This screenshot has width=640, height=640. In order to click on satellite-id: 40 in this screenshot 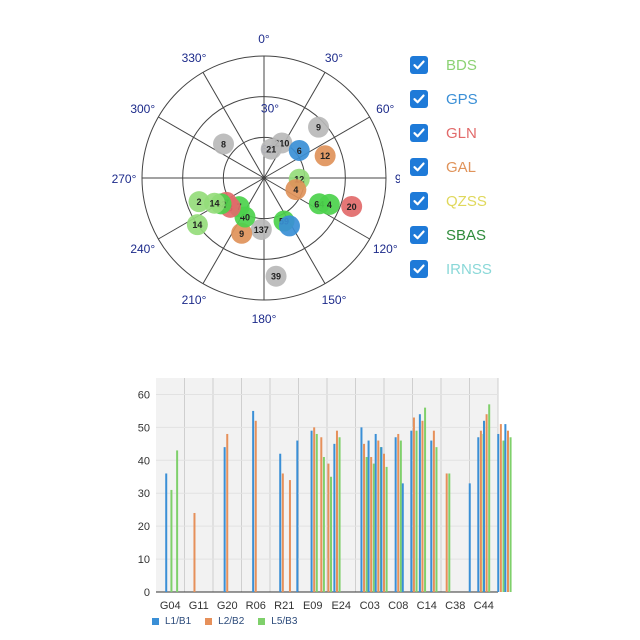, I will do `click(245, 217)`.